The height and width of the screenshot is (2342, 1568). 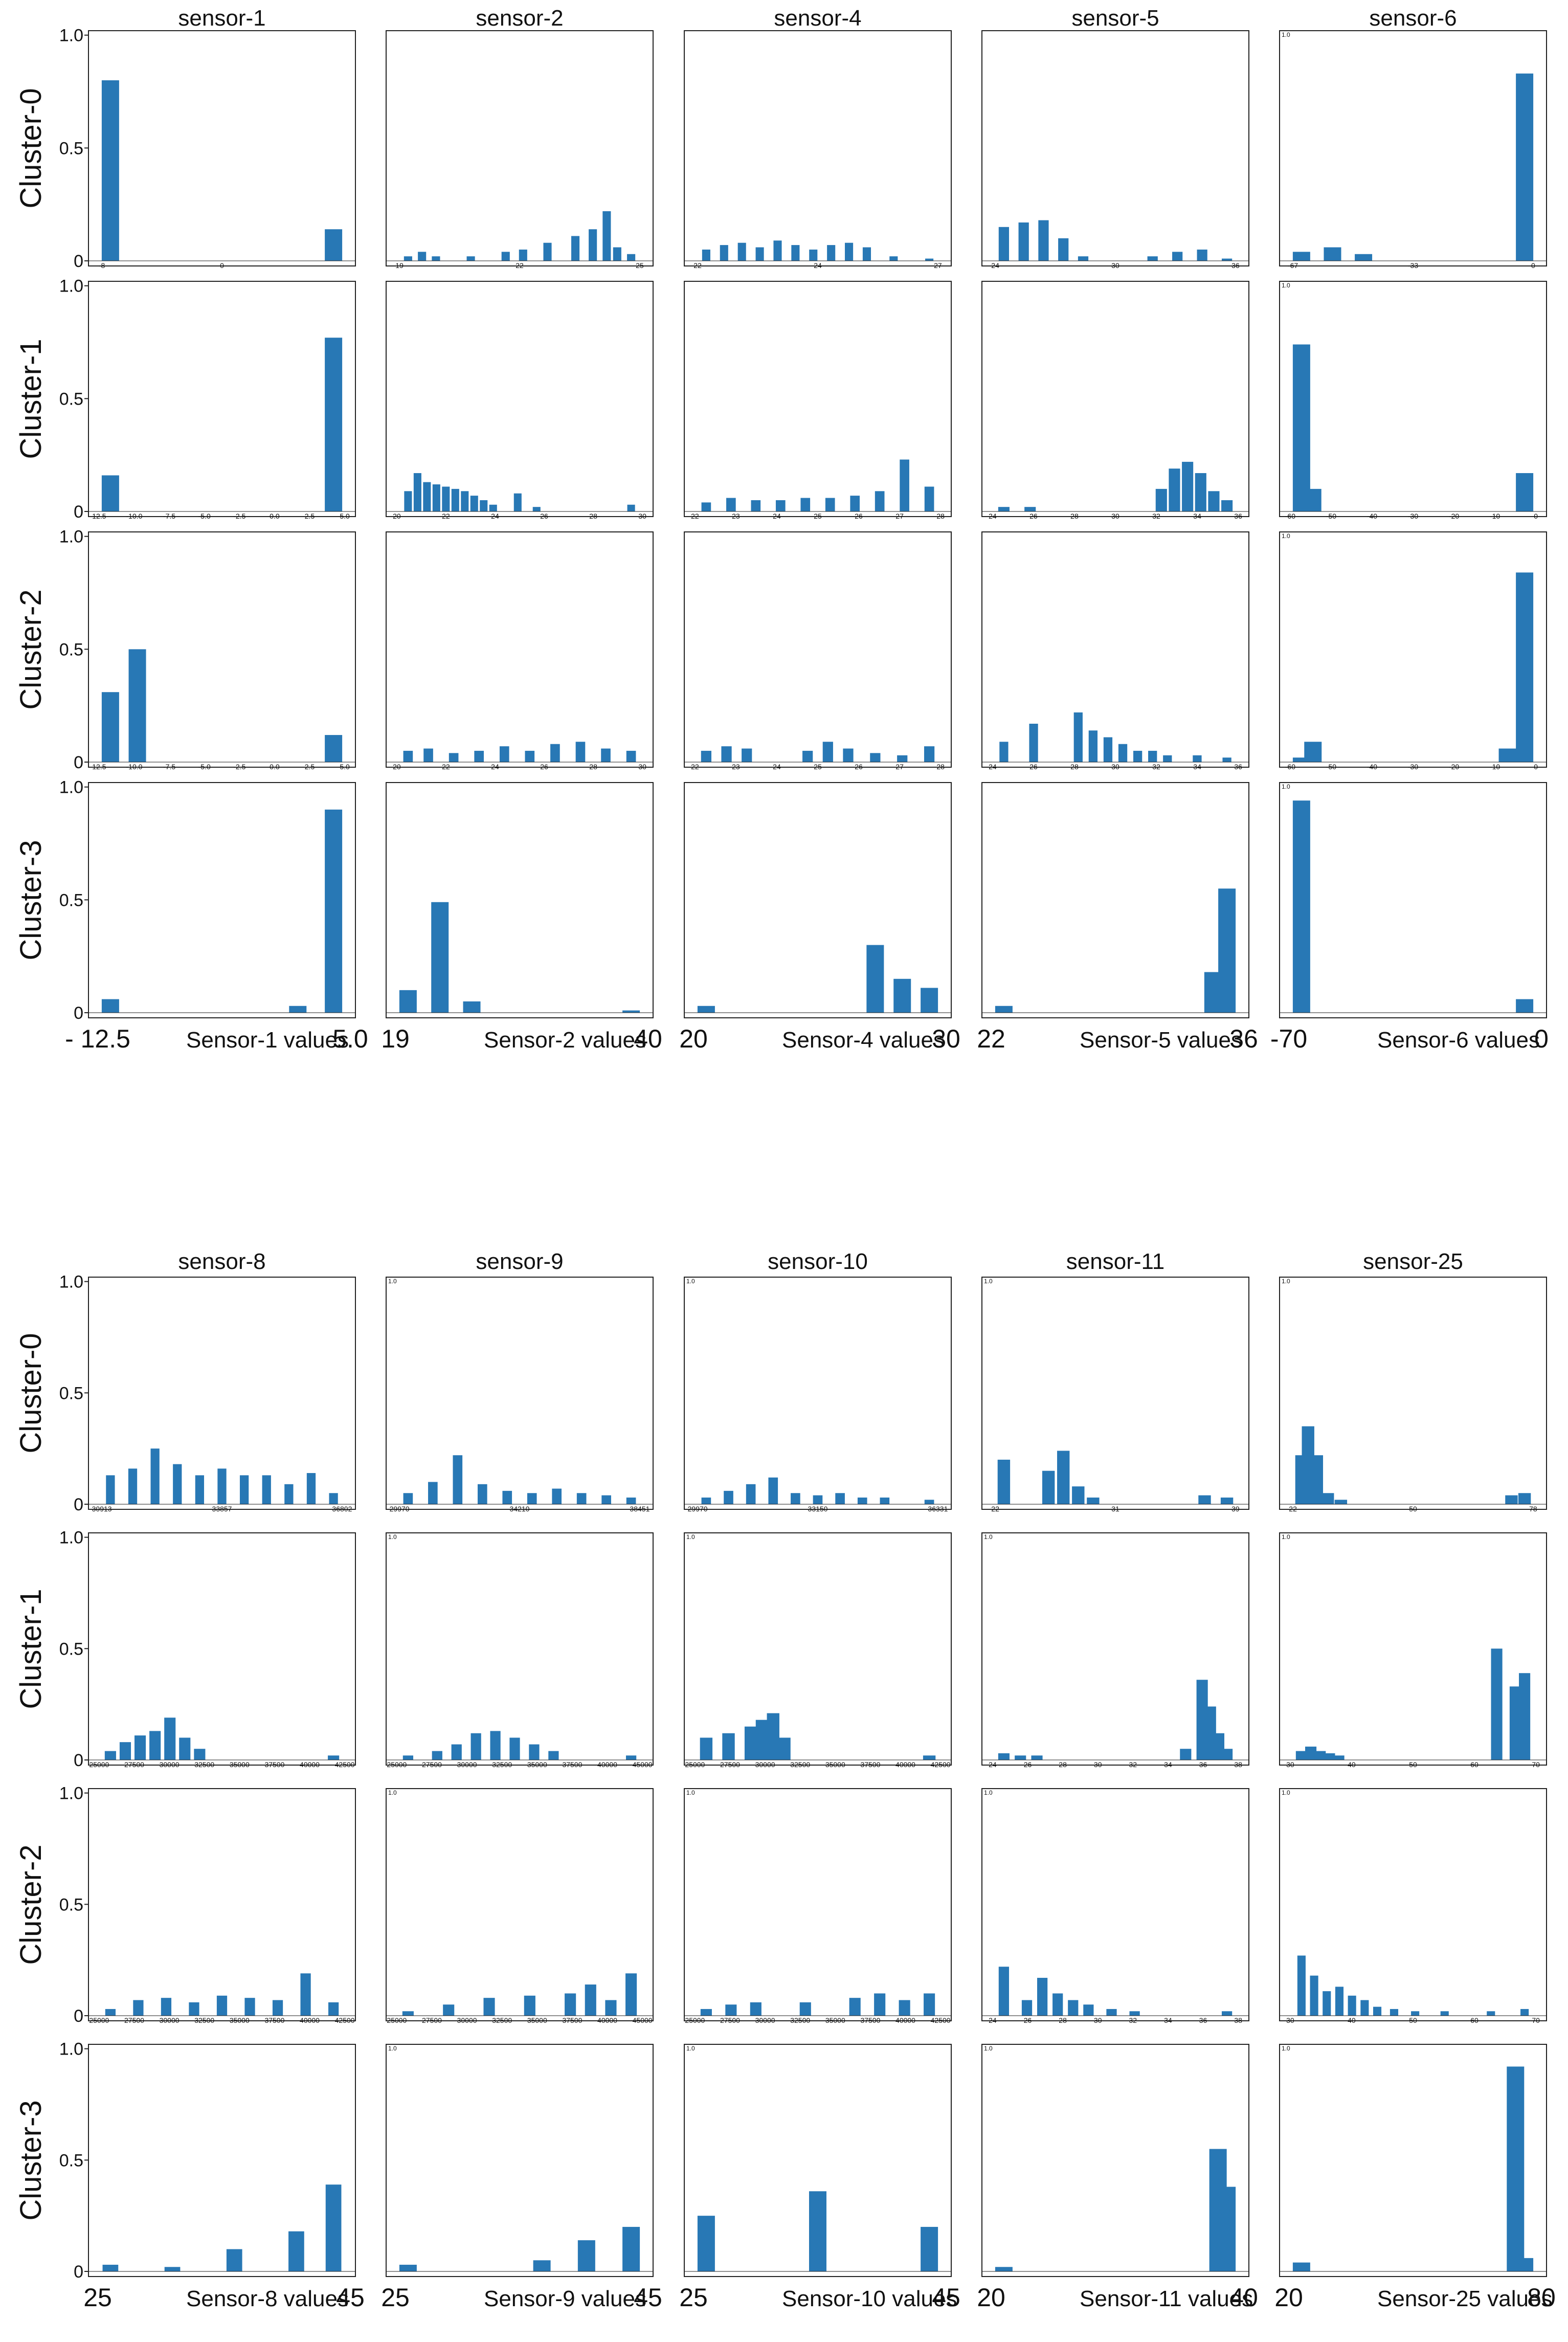 I want to click on x-tick-label: -7.5, so click(x=169, y=767).